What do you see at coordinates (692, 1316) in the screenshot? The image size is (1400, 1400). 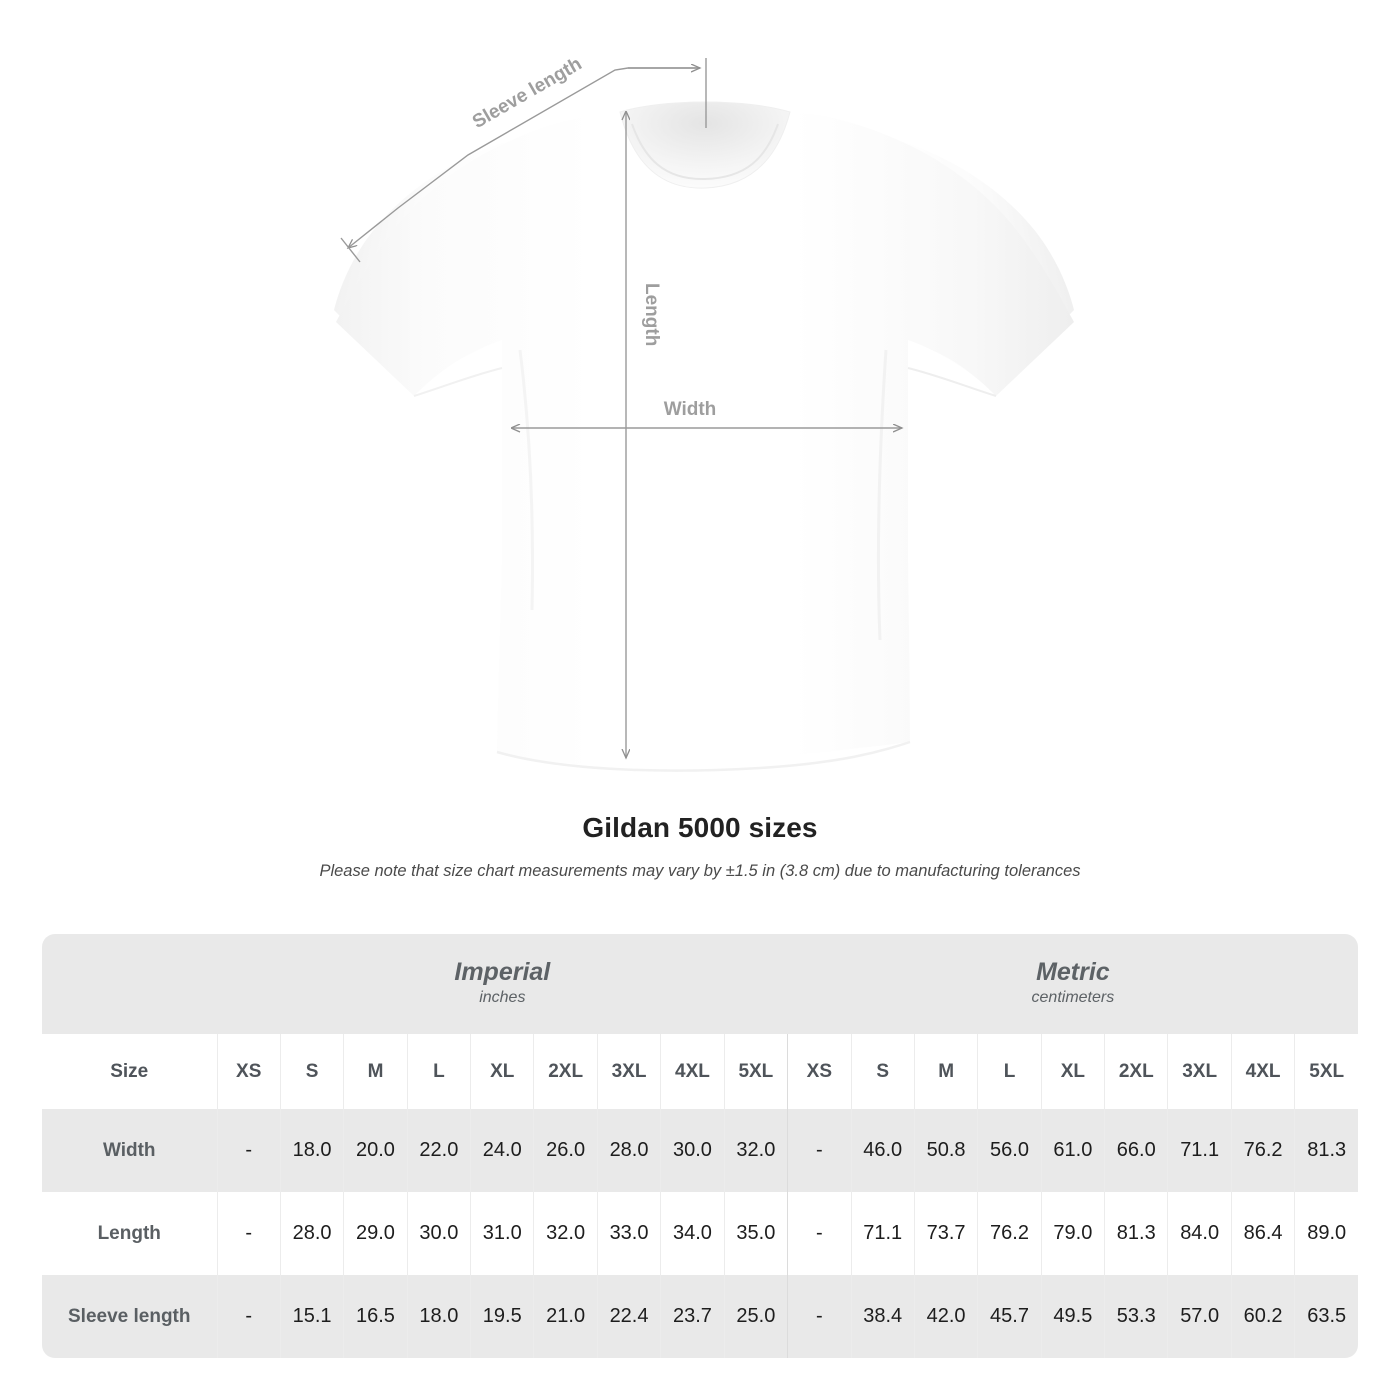 I see `measurement-value-cell: 23.7` at bounding box center [692, 1316].